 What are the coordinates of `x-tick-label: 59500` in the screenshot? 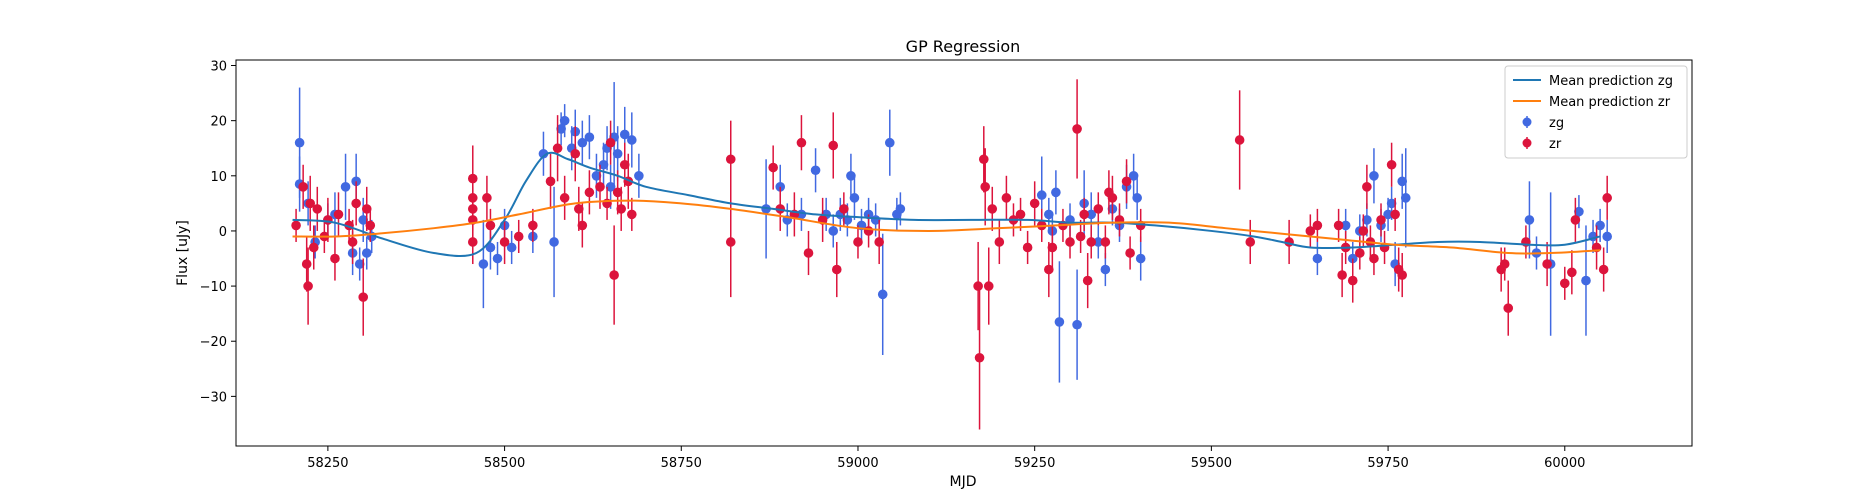 It's located at (1211, 463).